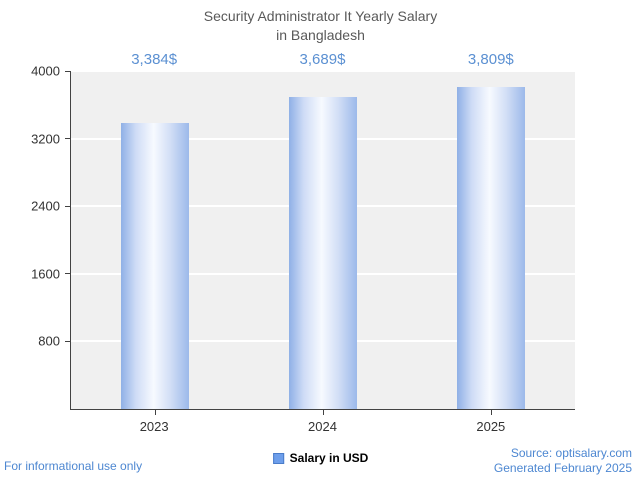 Image resolution: width=641 pixels, height=481 pixels. I want to click on legend: Salary in USD, so click(320, 458).